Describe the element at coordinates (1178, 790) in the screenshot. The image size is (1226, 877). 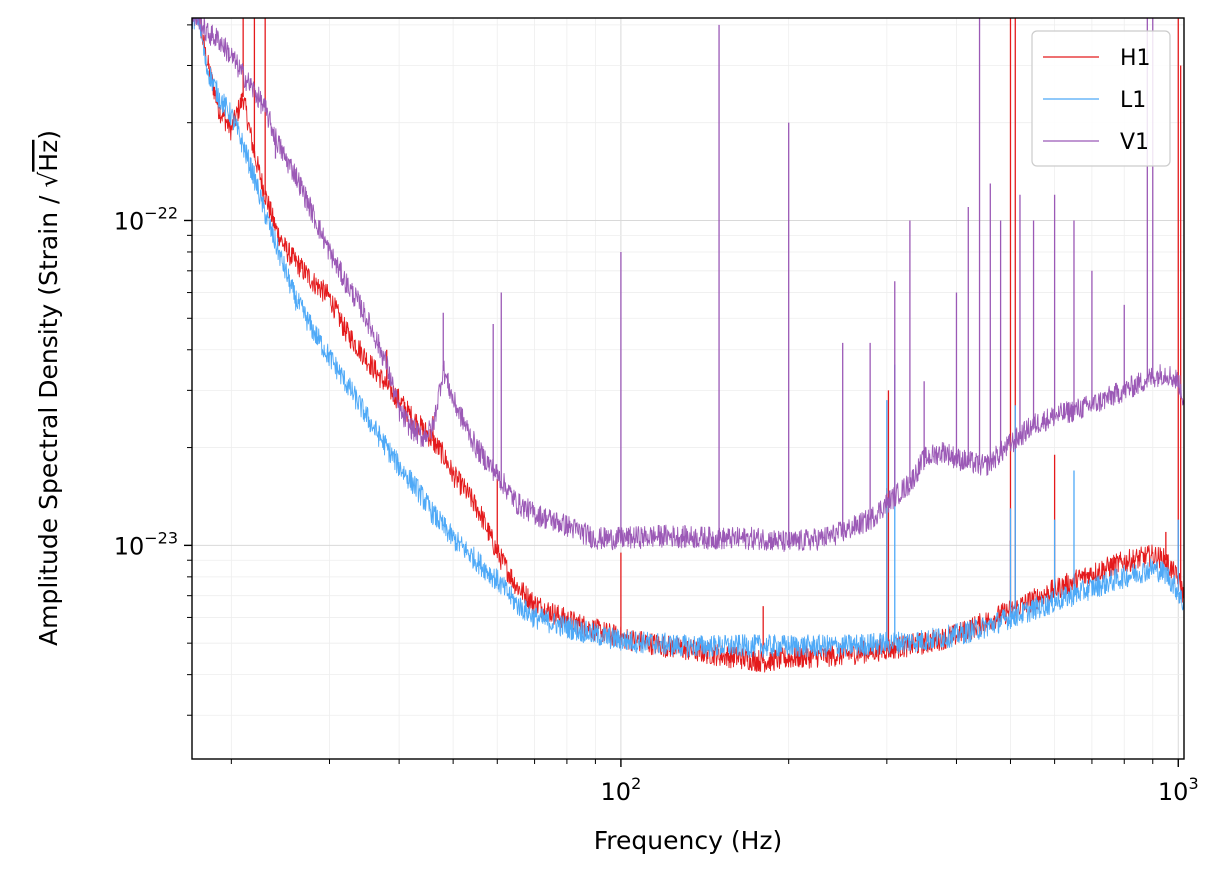
I see `x-tick-label: 10³` at that location.